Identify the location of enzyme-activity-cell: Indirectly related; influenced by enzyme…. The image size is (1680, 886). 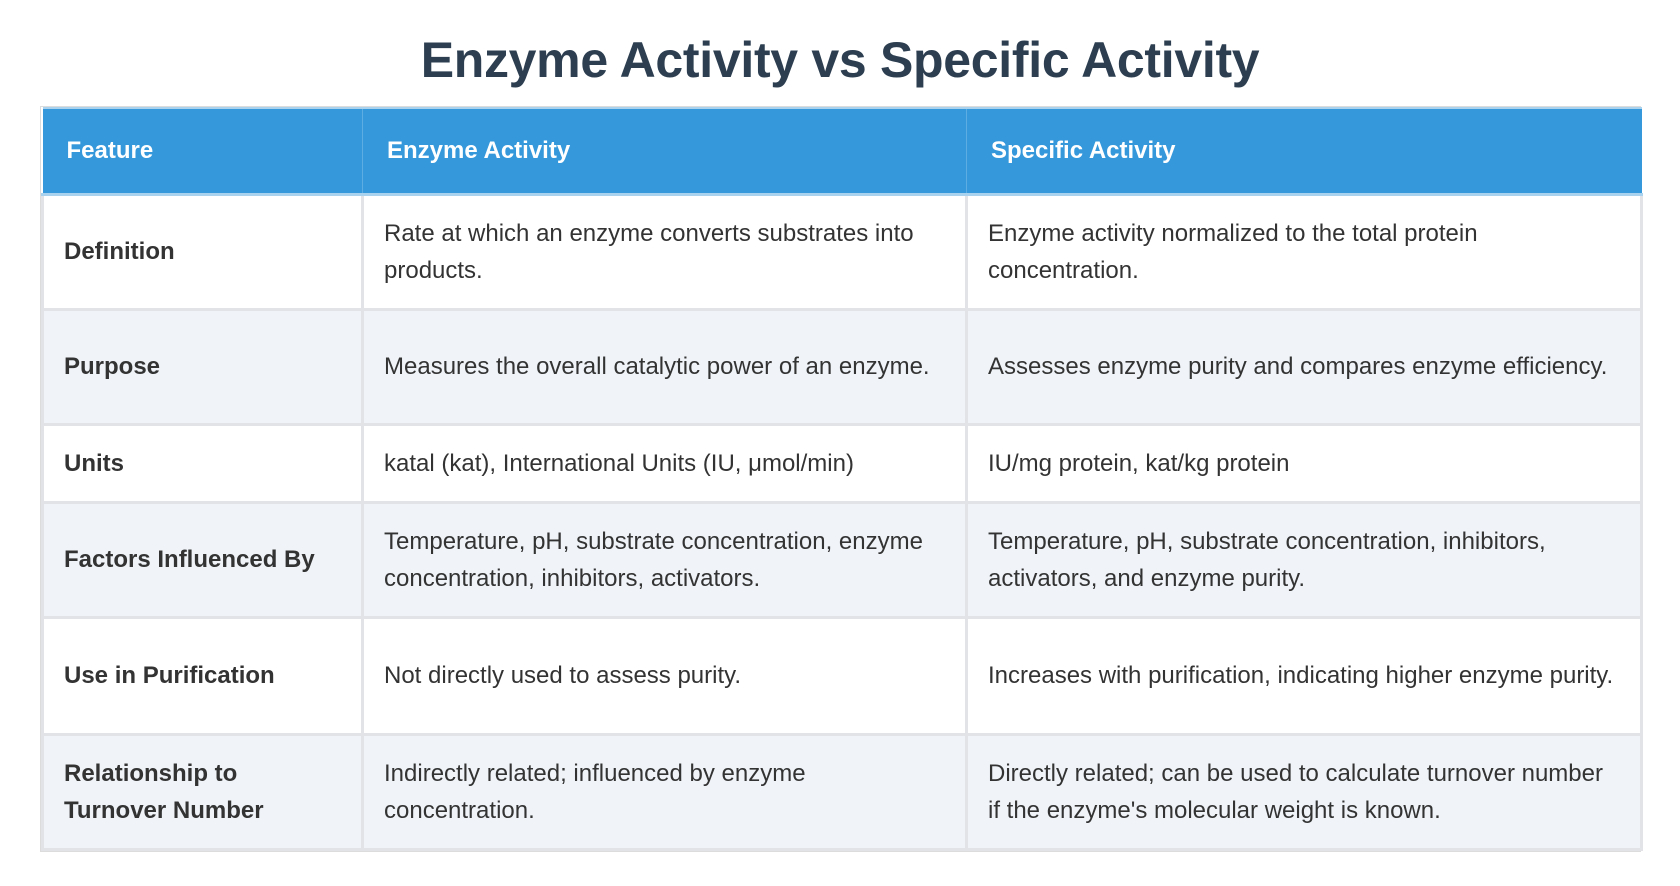
(664, 791).